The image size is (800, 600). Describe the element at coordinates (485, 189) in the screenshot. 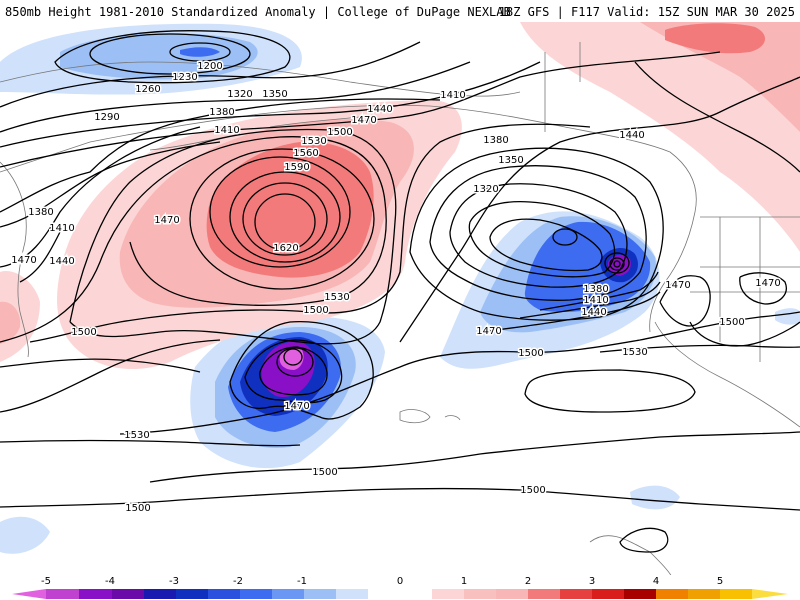

I see `contour-label: 1320` at that location.